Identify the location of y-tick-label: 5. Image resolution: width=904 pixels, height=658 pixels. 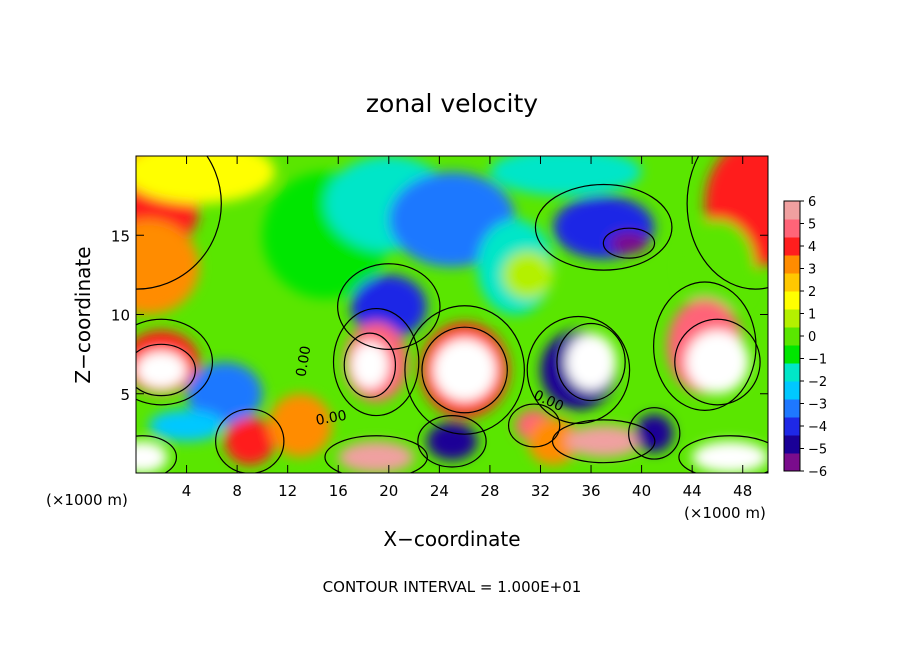
(125, 395).